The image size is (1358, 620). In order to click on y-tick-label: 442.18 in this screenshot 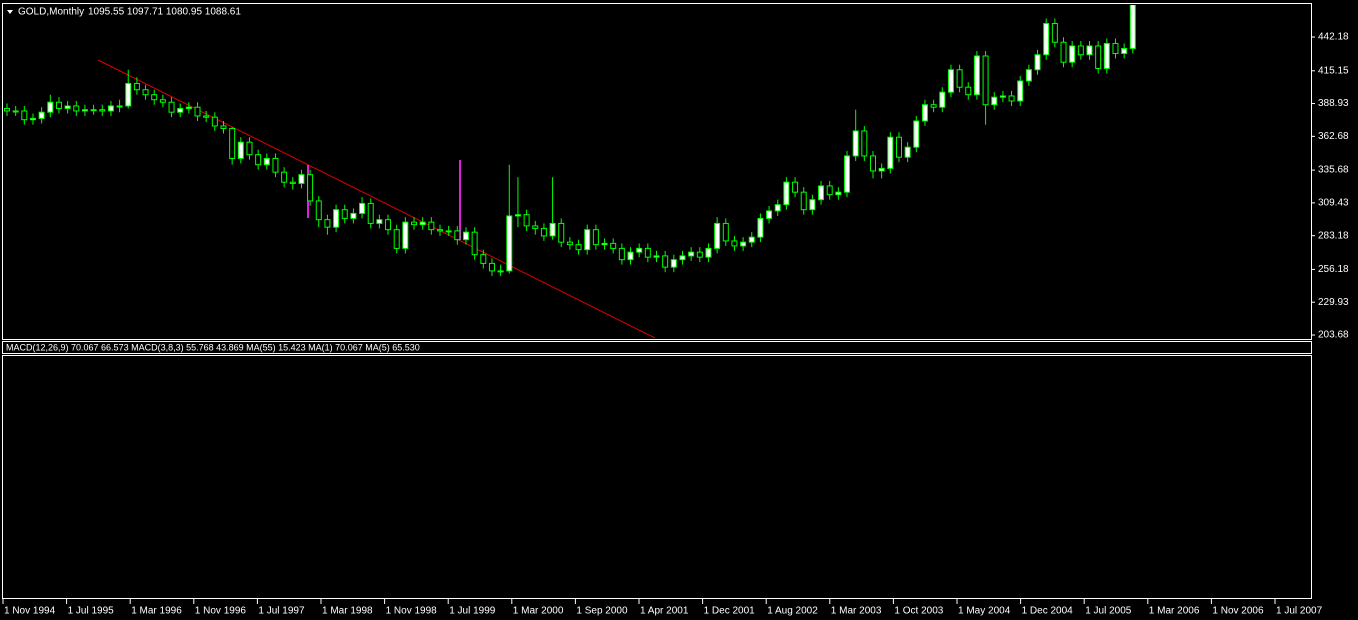, I will do `click(1333, 37)`.